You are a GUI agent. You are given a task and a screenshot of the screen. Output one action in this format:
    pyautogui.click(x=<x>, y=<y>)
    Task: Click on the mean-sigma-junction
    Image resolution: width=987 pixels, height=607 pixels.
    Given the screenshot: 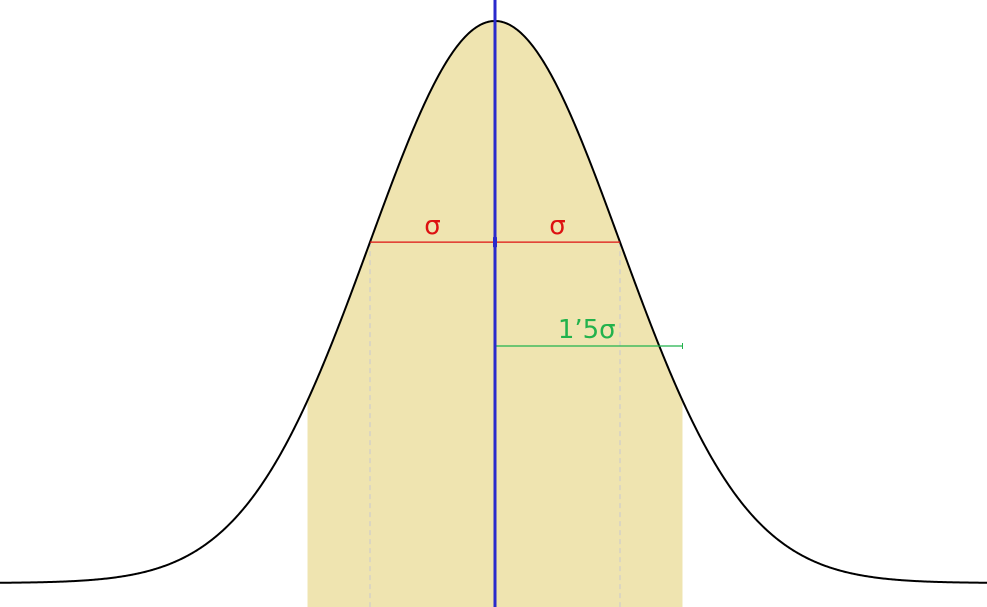 What is the action you would take?
    pyautogui.click(x=495, y=242)
    